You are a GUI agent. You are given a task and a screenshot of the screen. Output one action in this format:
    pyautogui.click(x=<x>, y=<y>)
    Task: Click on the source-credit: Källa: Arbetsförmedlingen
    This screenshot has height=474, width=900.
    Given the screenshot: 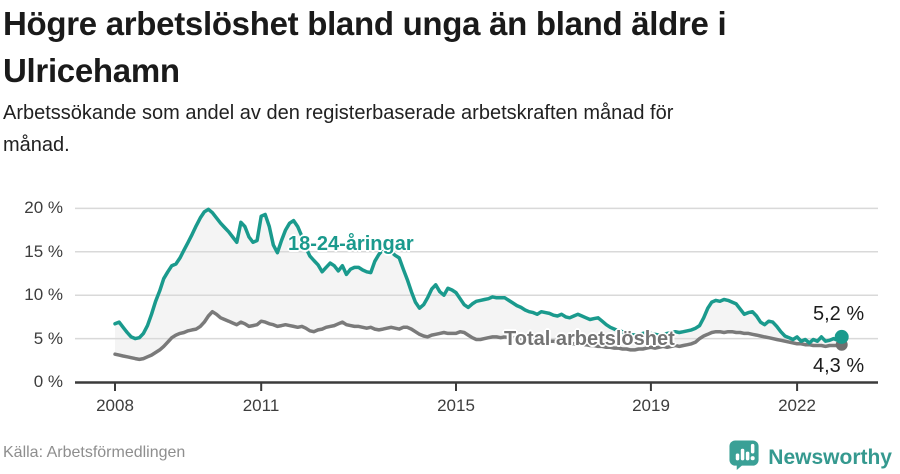 What is the action you would take?
    pyautogui.click(x=94, y=452)
    